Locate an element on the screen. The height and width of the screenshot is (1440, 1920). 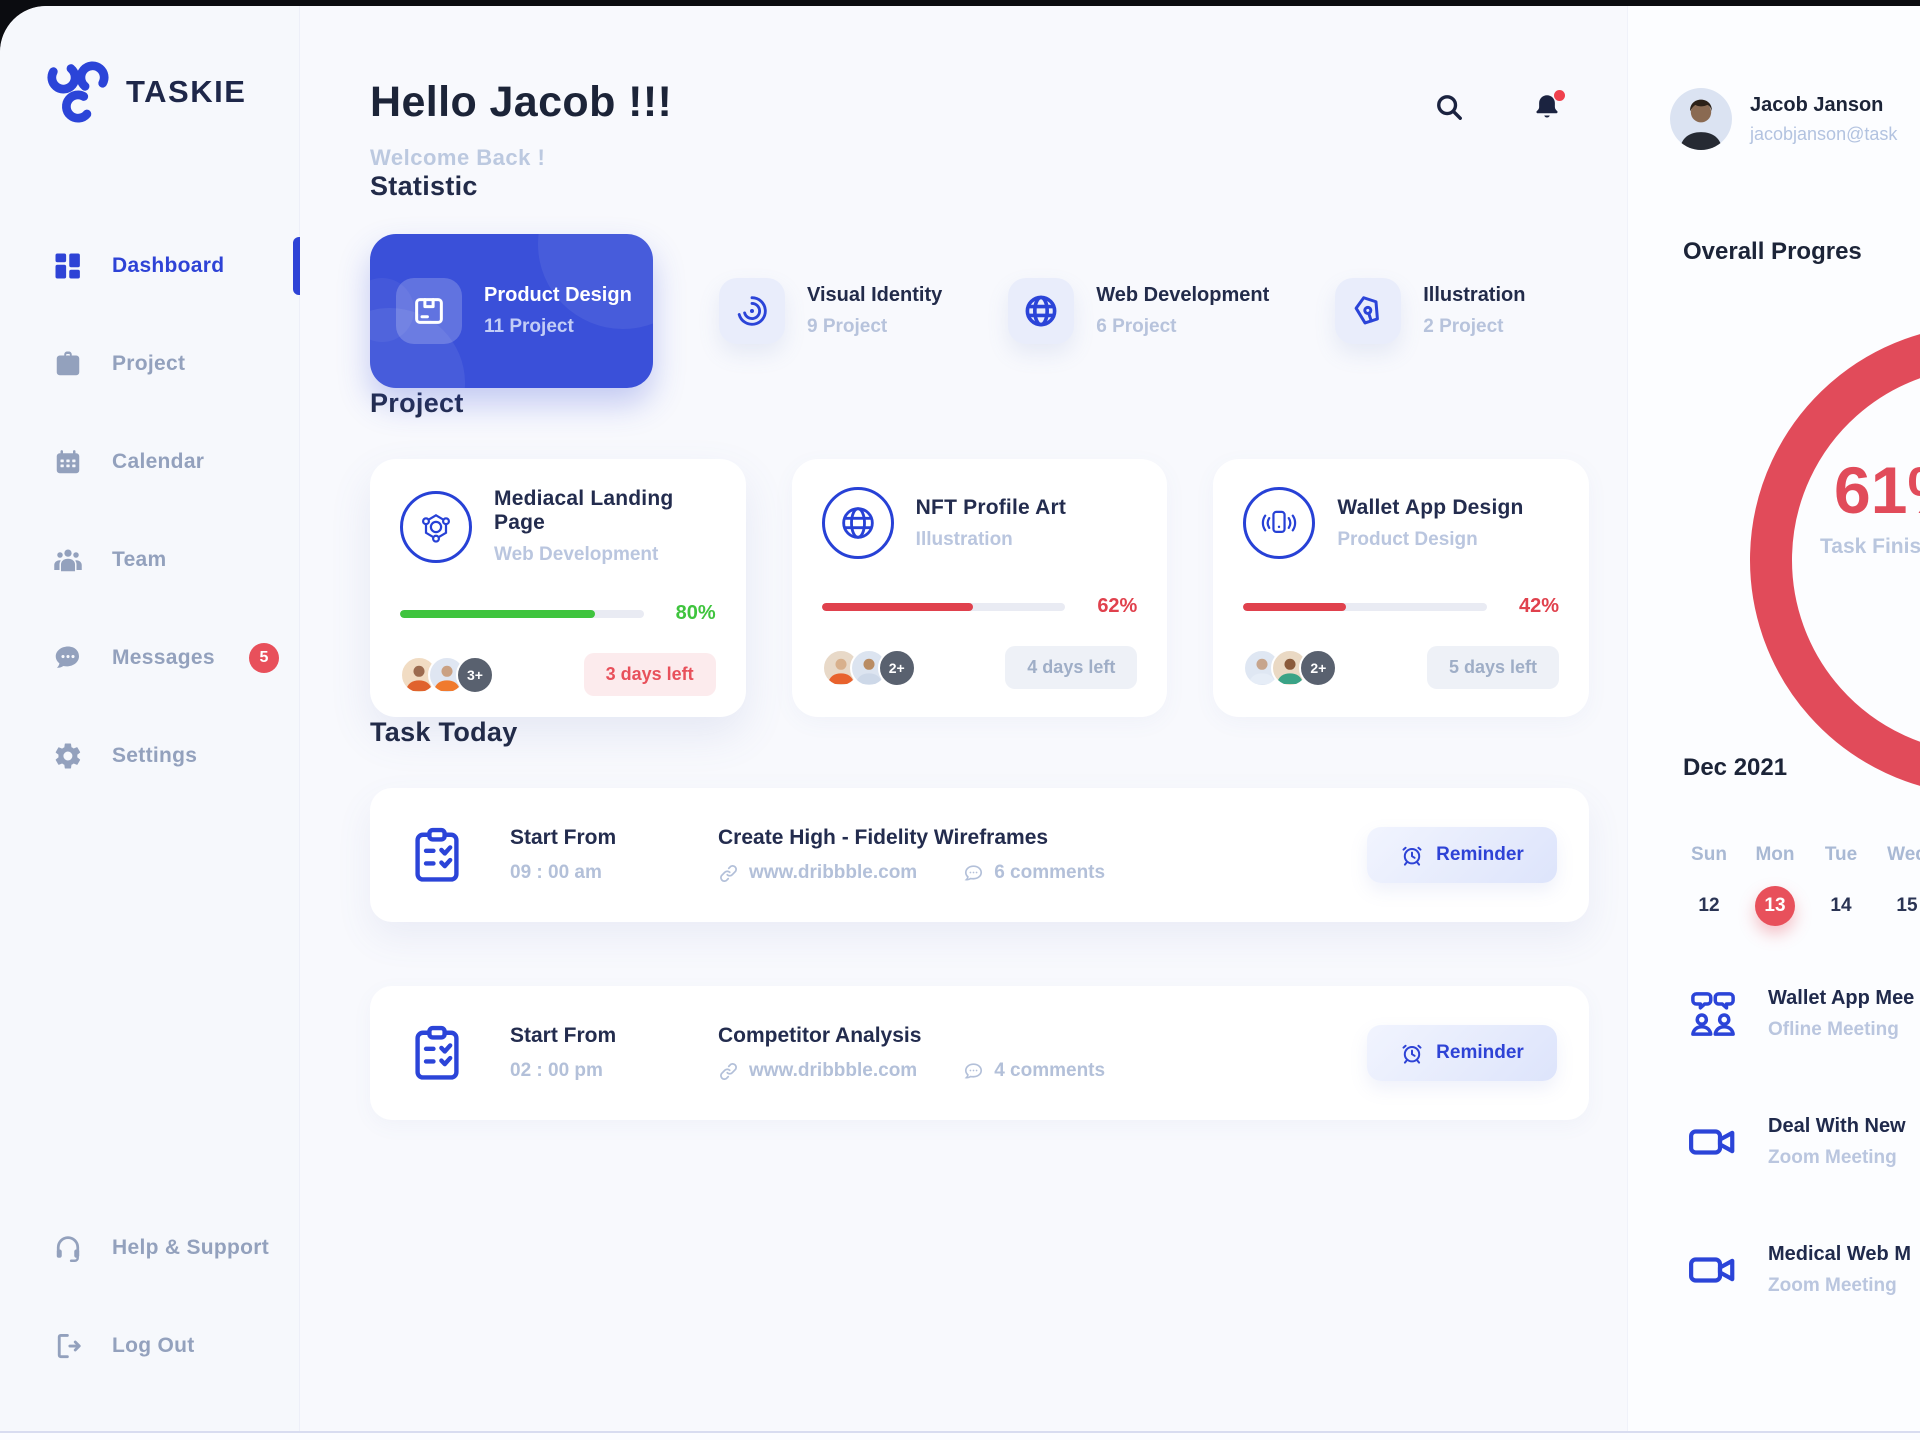
stat-count: 11 Project is located at coordinates (529, 326).